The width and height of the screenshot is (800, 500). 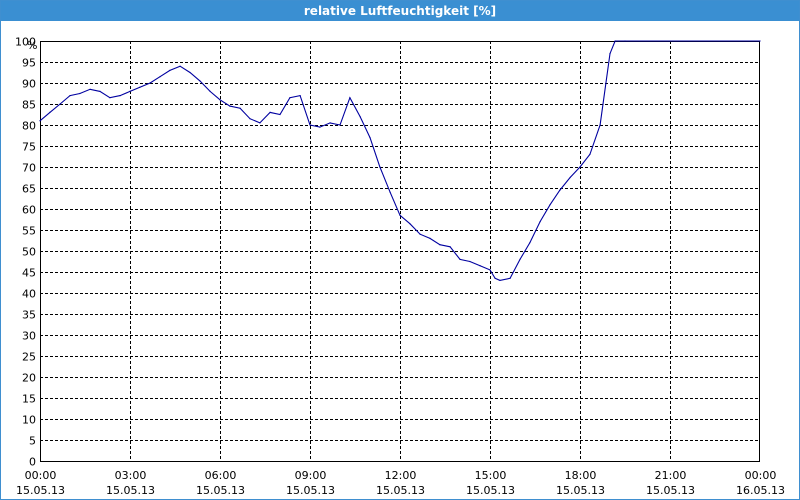 I want to click on y-tick-label: 80, so click(x=29, y=126).